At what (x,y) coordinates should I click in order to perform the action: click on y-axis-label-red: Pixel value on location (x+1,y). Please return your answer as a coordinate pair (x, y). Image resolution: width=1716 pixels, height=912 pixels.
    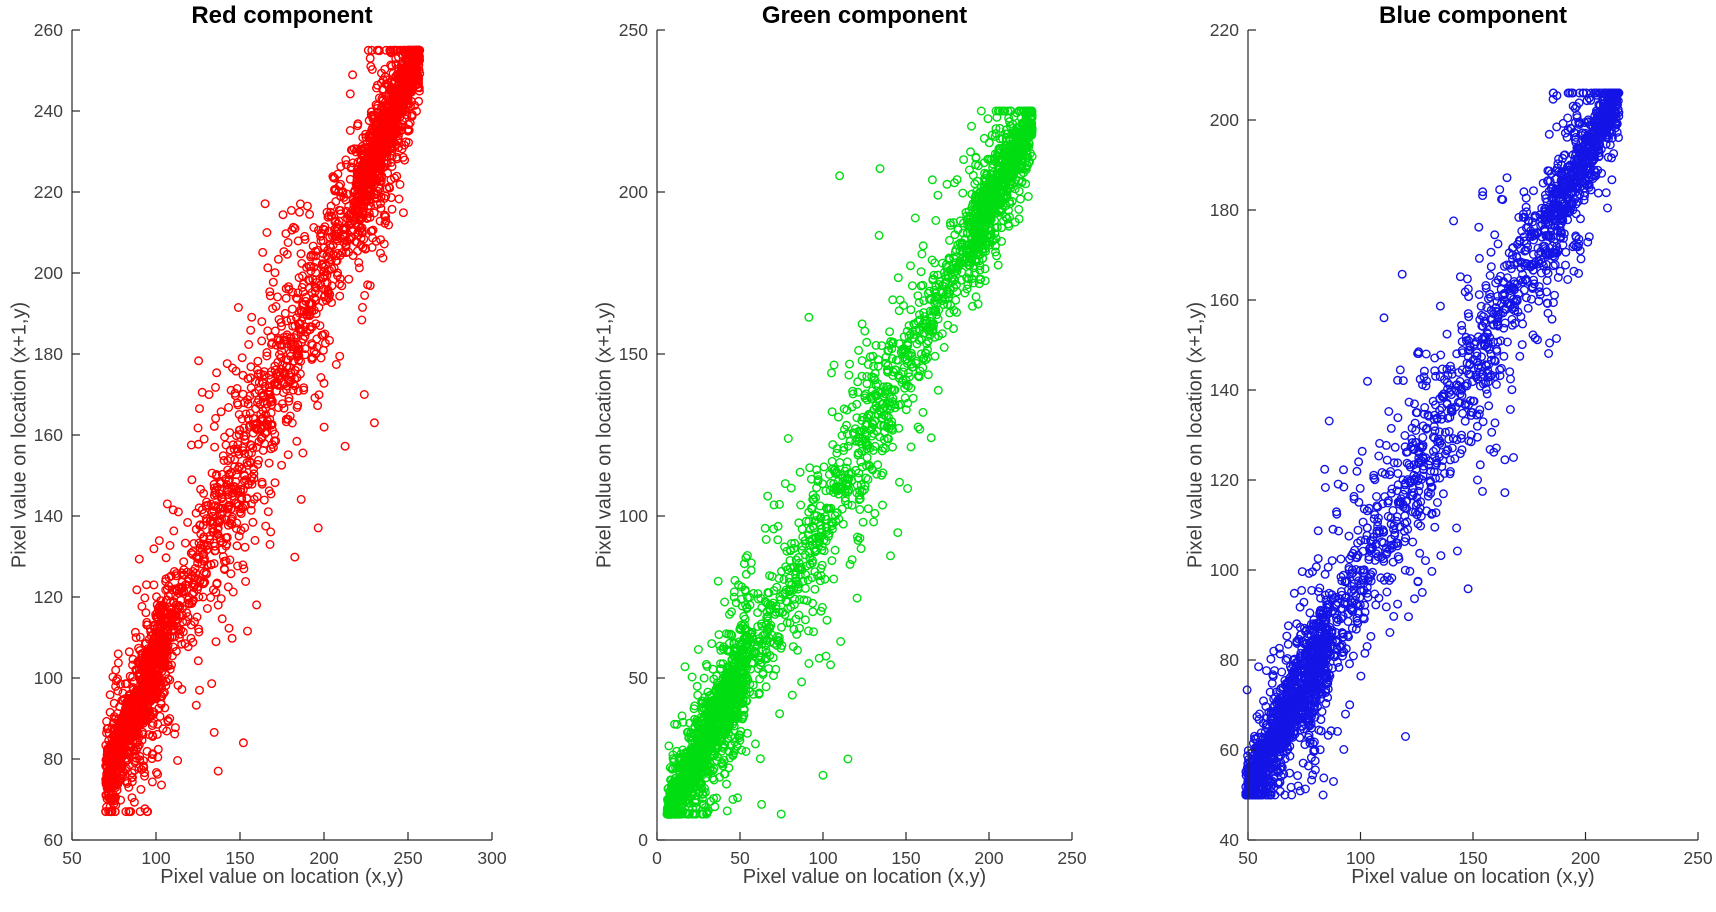
    Looking at the image, I should click on (19, 435).